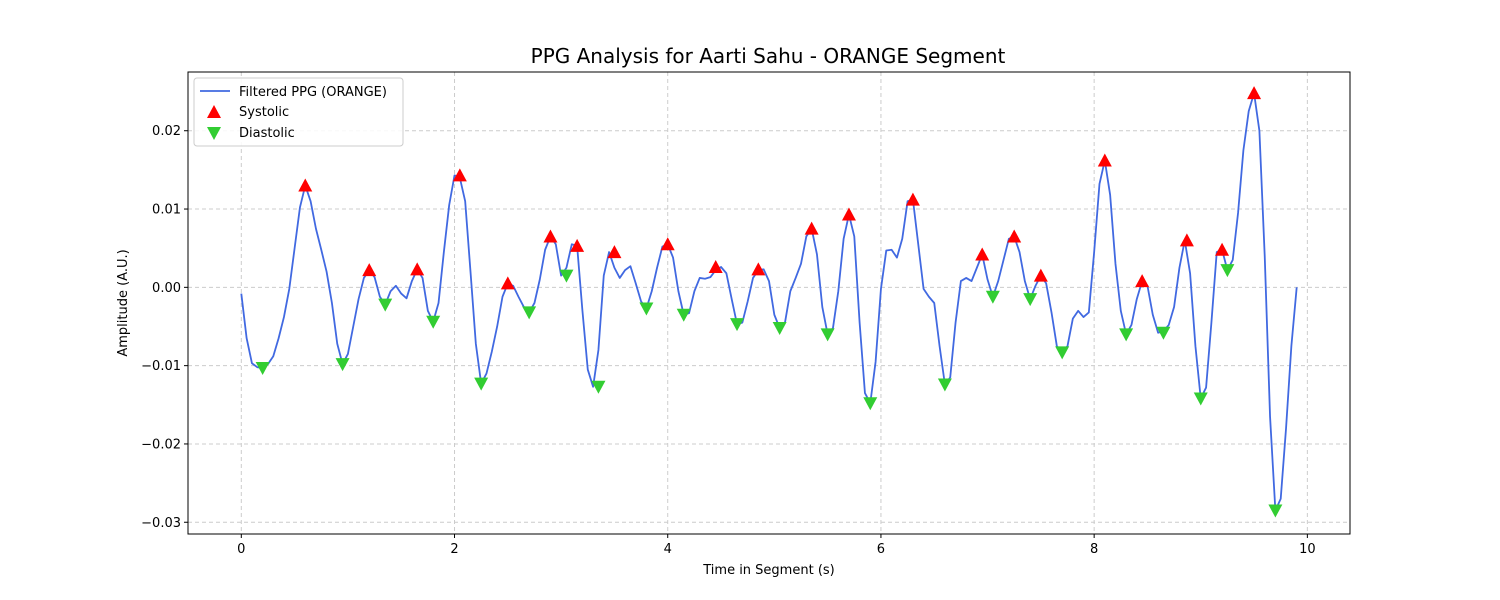 This screenshot has width=1500, height=600. What do you see at coordinates (313, 92) in the screenshot?
I see `legend-label-filtered-ppg: Filtered PPG (ORANGE)` at bounding box center [313, 92].